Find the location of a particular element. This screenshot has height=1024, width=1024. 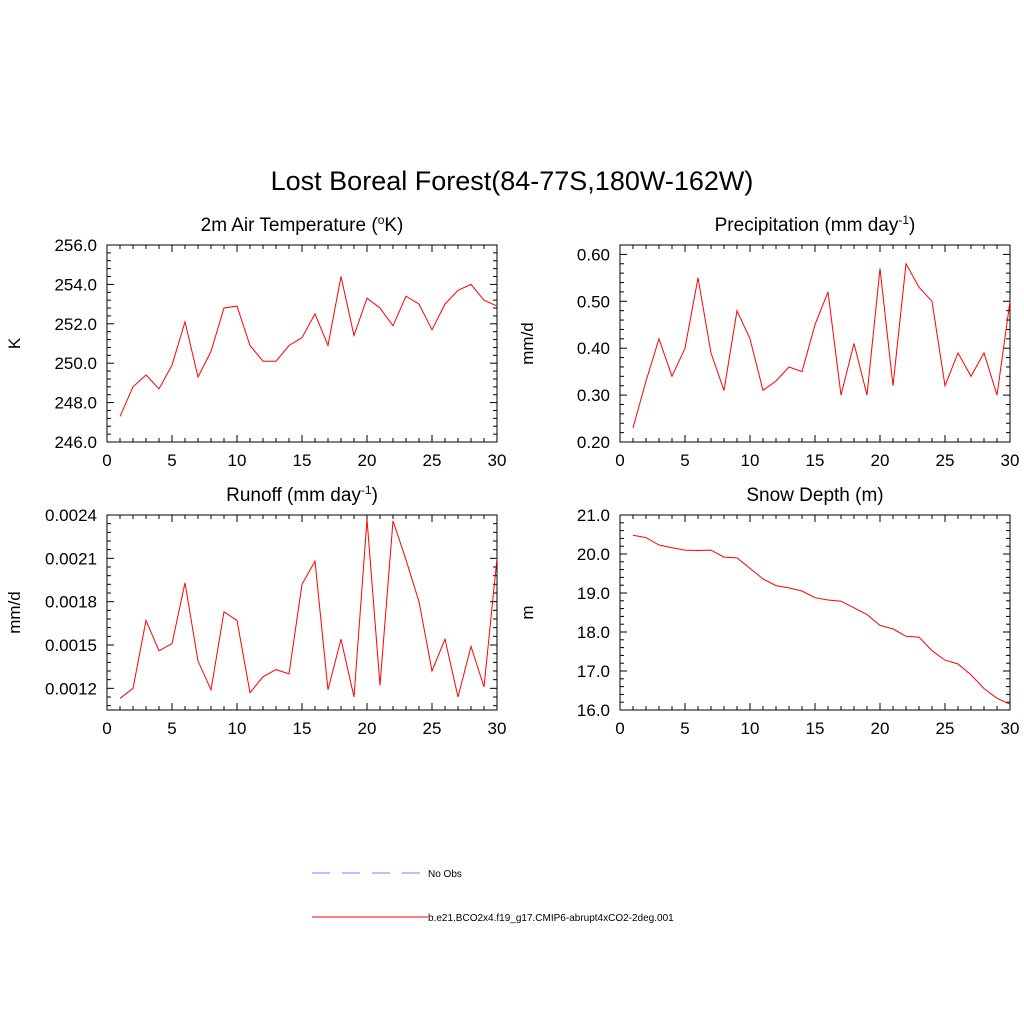

y-tick-label: 256.0 is located at coordinates (75, 245).